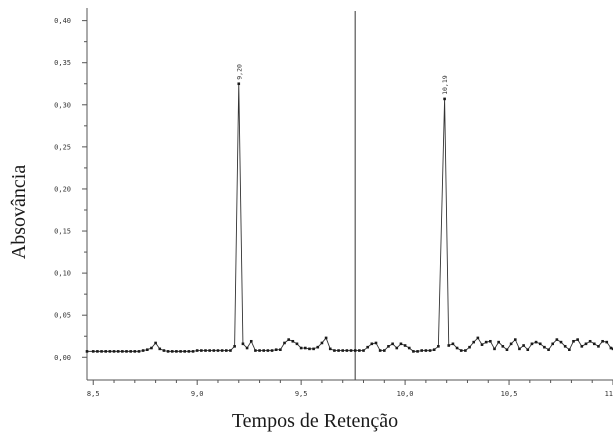 This screenshot has width=613, height=437. What do you see at coordinates (62, 105) in the screenshot?
I see `y-tick-label: 0,30` at bounding box center [62, 105].